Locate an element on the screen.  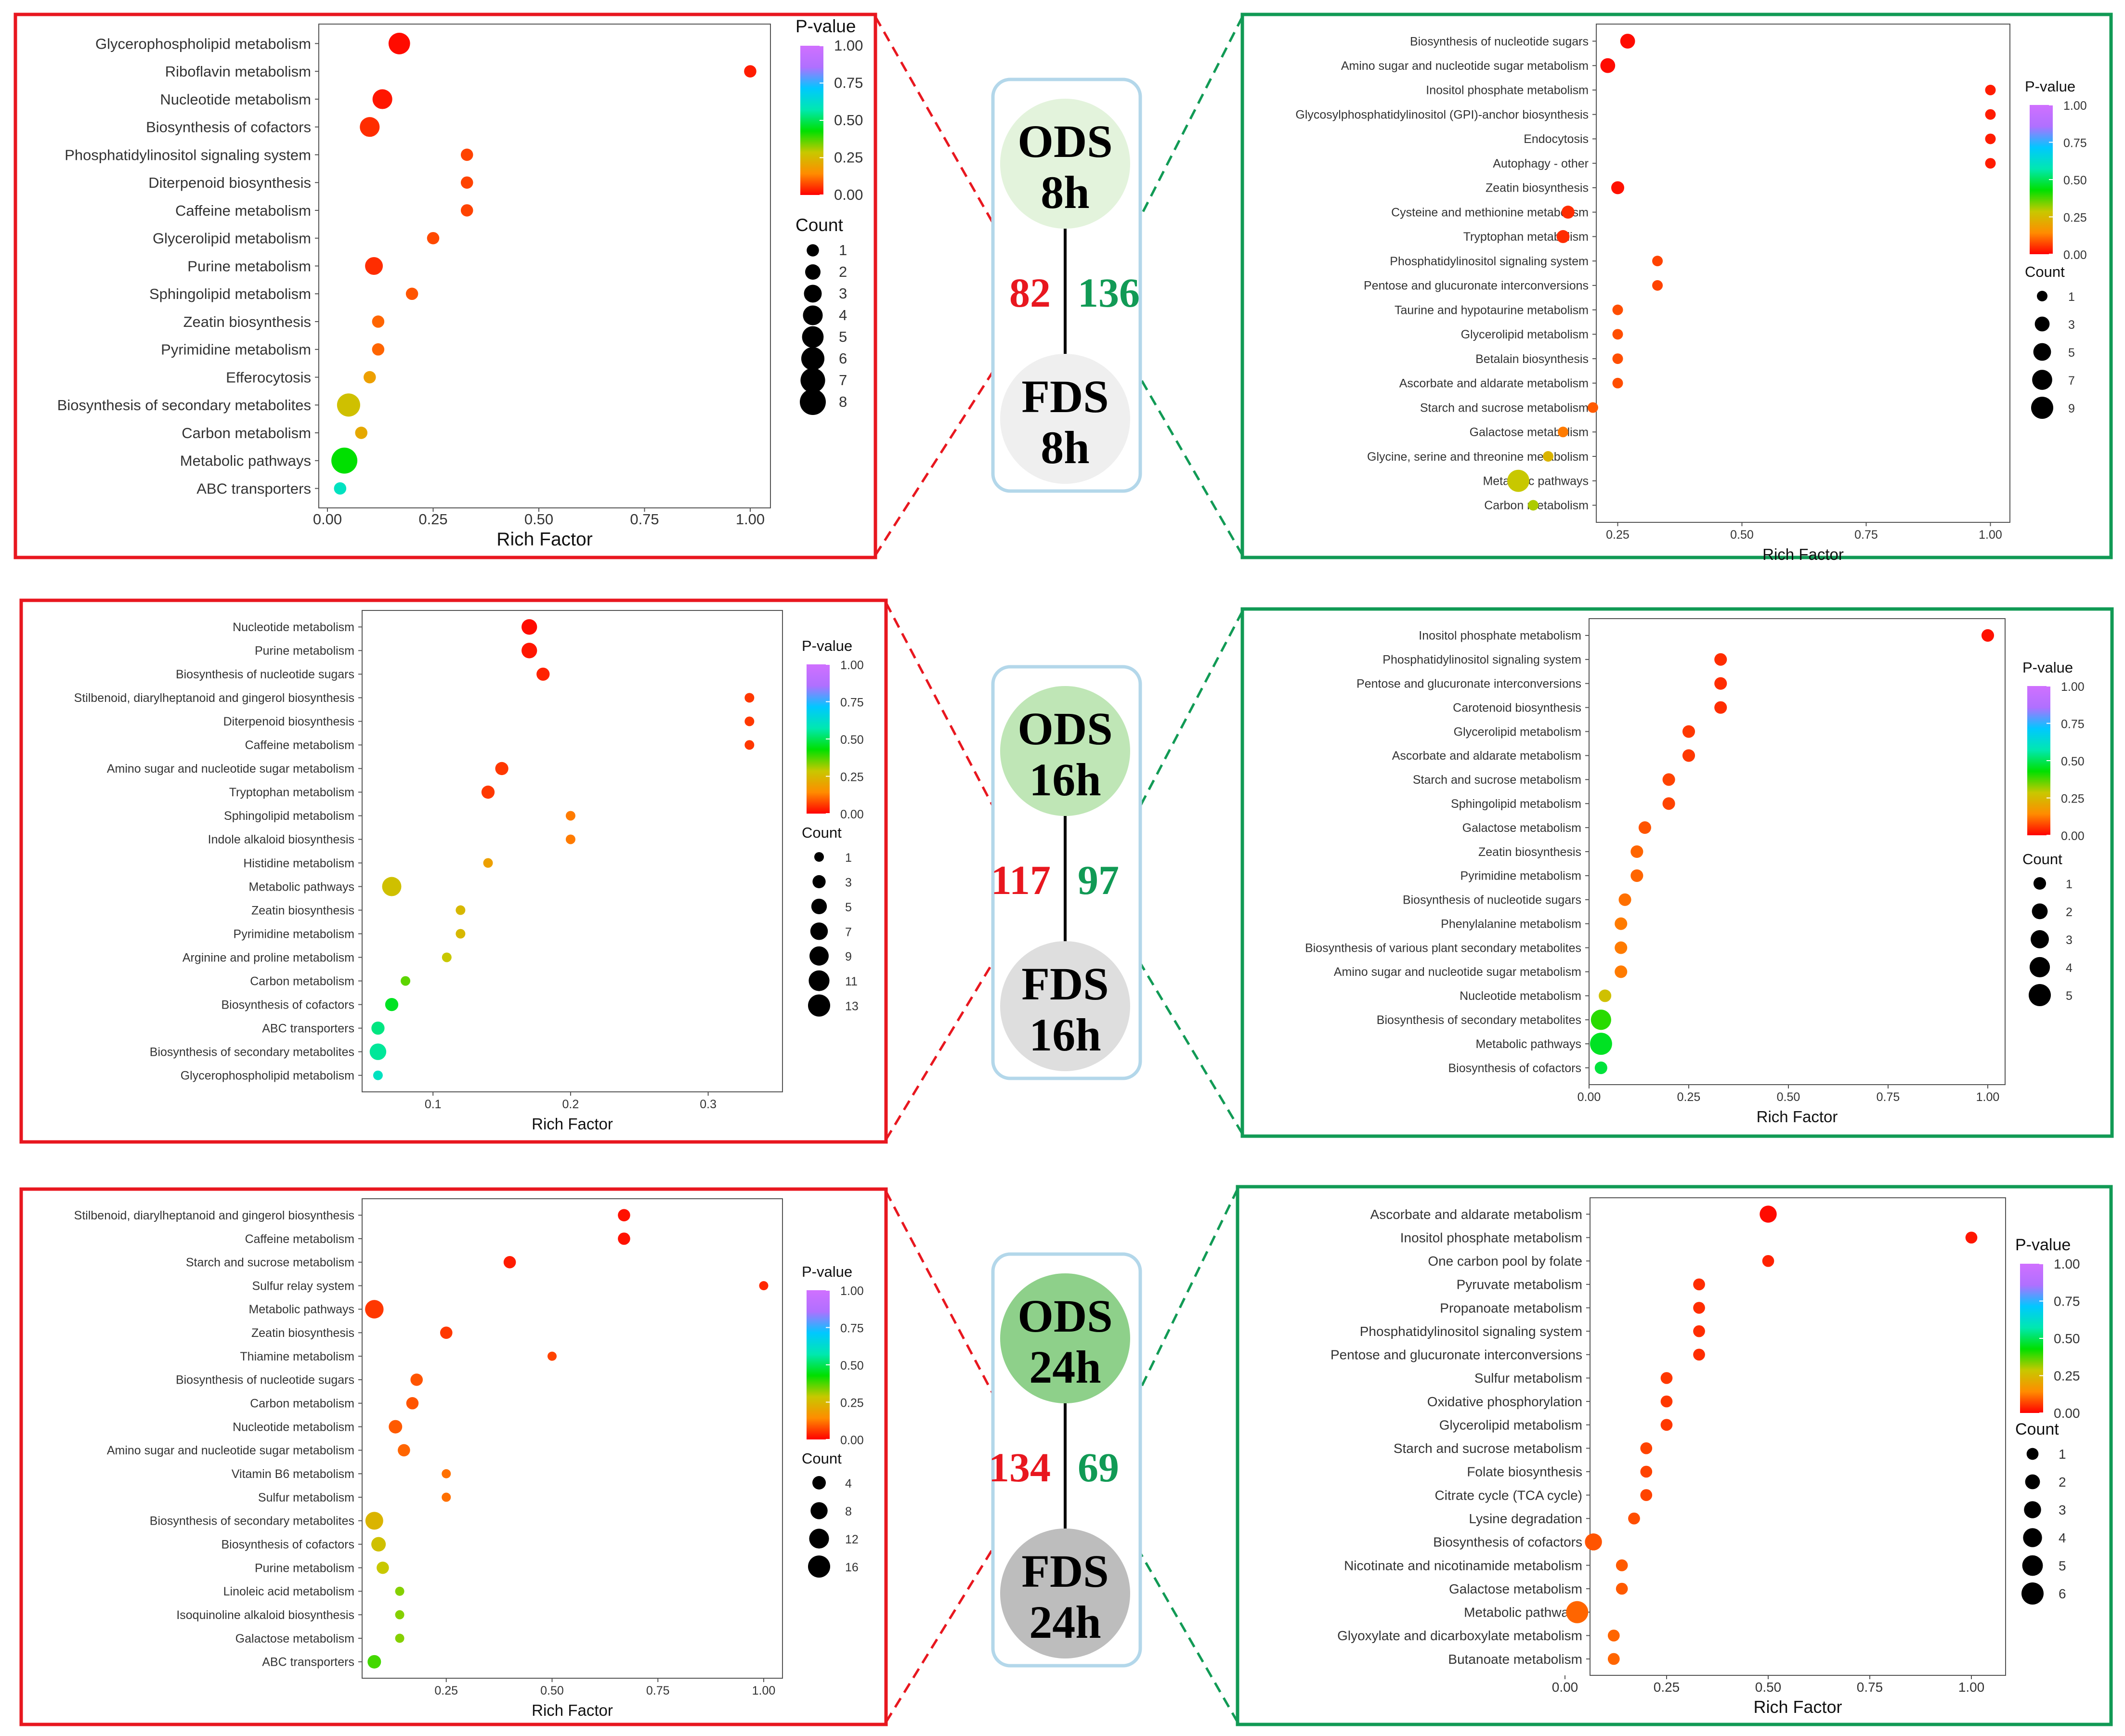
group-circle-fds is located at coordinates (1065, 1593).